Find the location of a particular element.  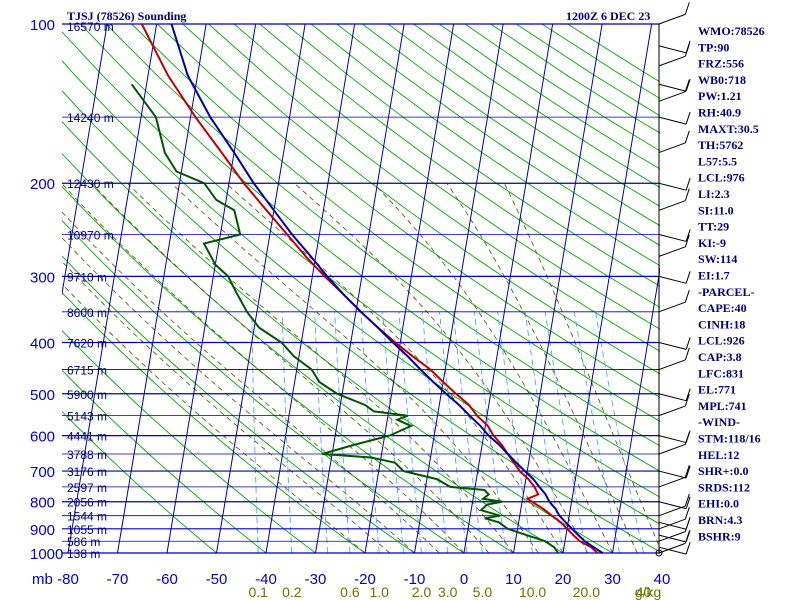

height-label-700: 3176 m is located at coordinates (87, 472).